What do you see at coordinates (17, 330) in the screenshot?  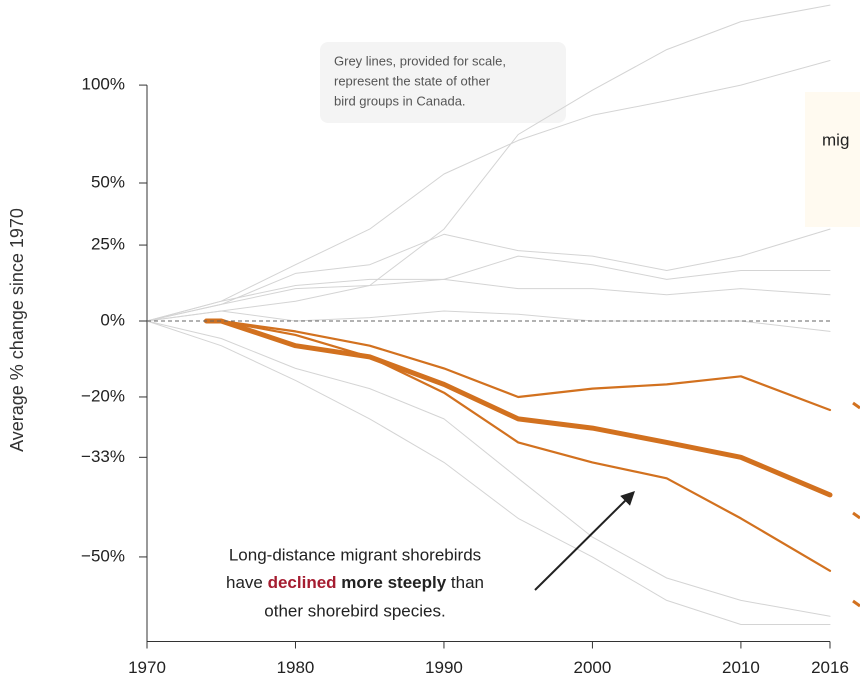 I see `y-axis-title: Average % change since 1970` at bounding box center [17, 330].